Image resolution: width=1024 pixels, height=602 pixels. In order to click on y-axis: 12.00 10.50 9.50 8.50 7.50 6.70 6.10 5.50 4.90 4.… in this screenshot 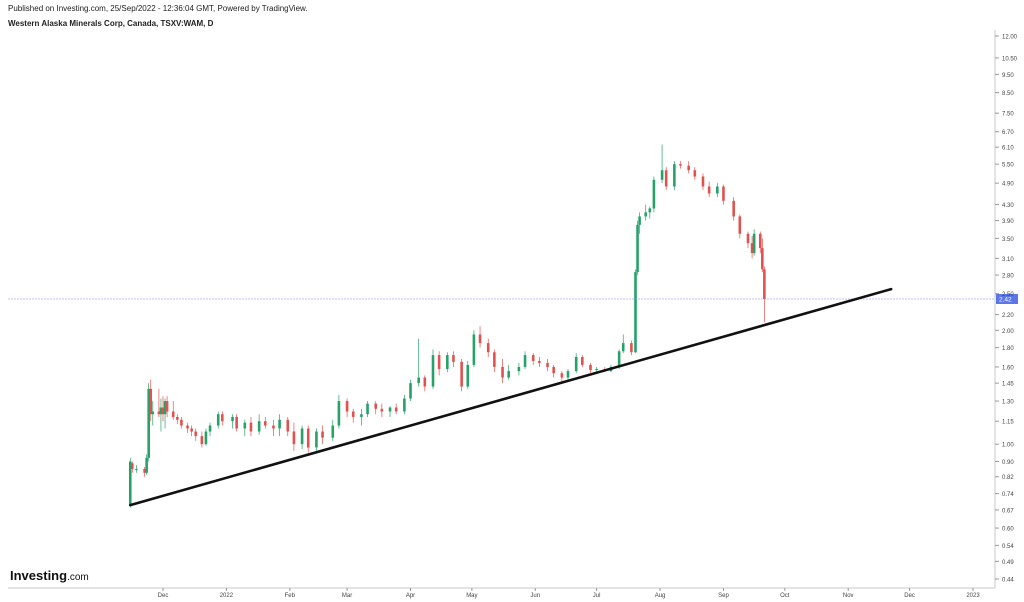, I will do `click(1006, 309)`.